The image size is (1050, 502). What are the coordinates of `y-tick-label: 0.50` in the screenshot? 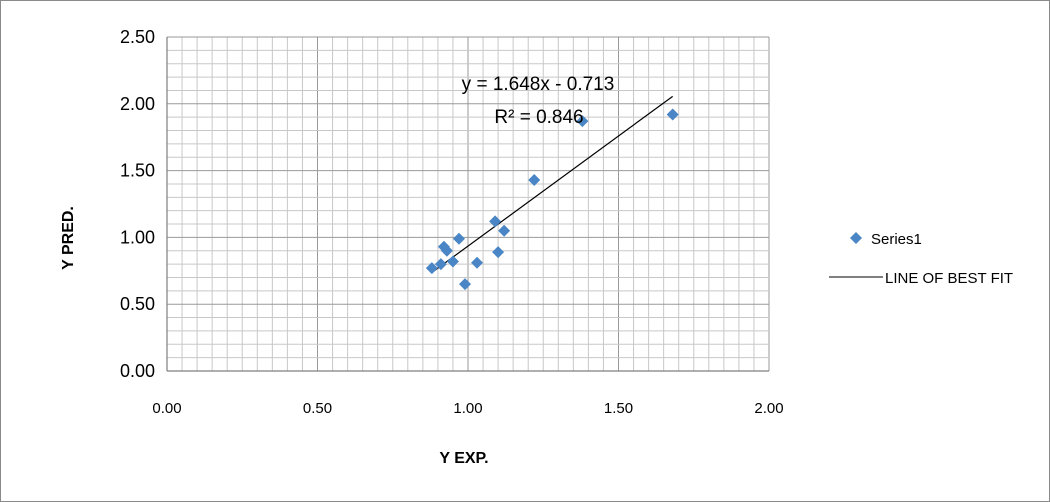 It's located at (137, 304).